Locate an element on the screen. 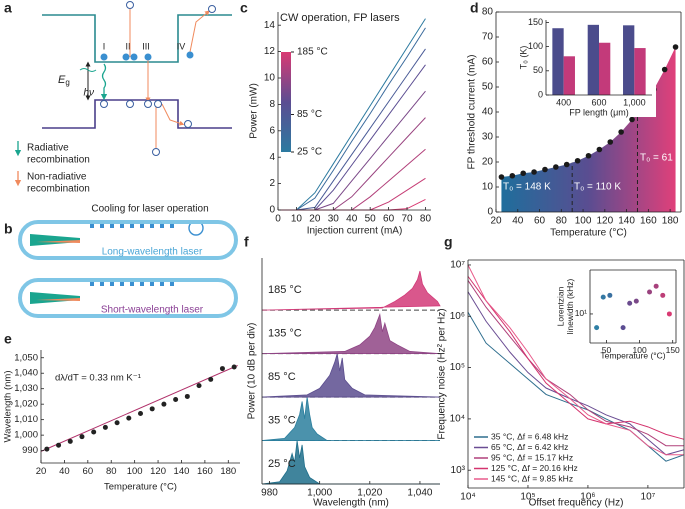 The height and width of the screenshot is (509, 685). y-tick-label: 10 is located at coordinates (488, 187).